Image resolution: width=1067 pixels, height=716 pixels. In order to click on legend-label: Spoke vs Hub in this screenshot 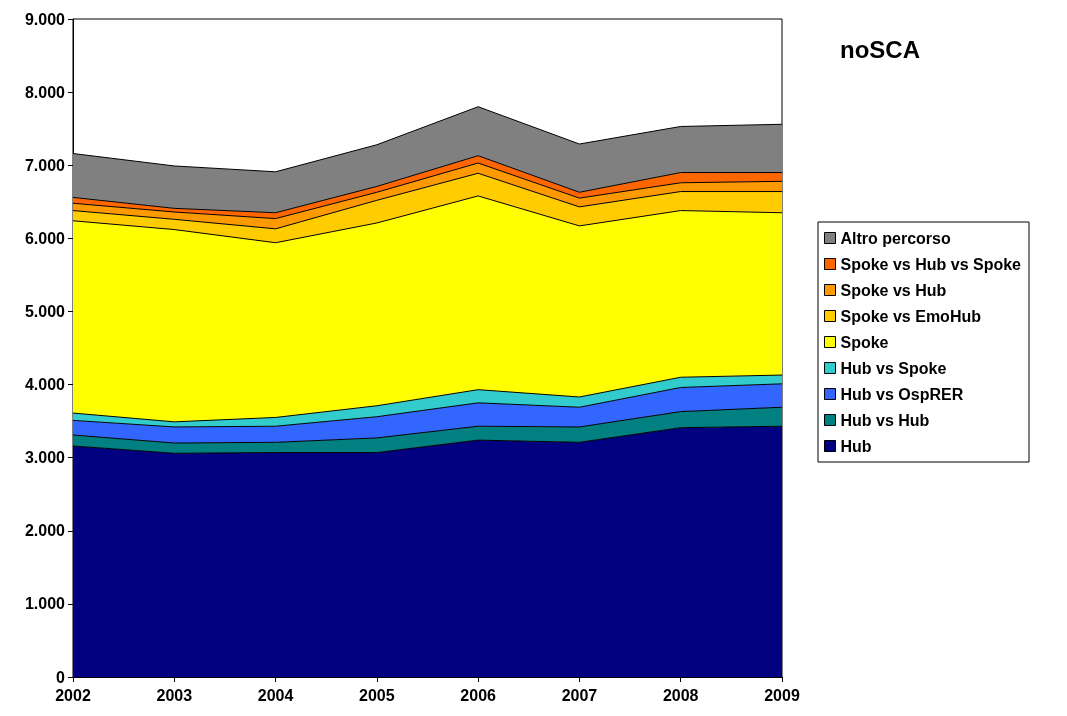, I will do `click(893, 290)`.